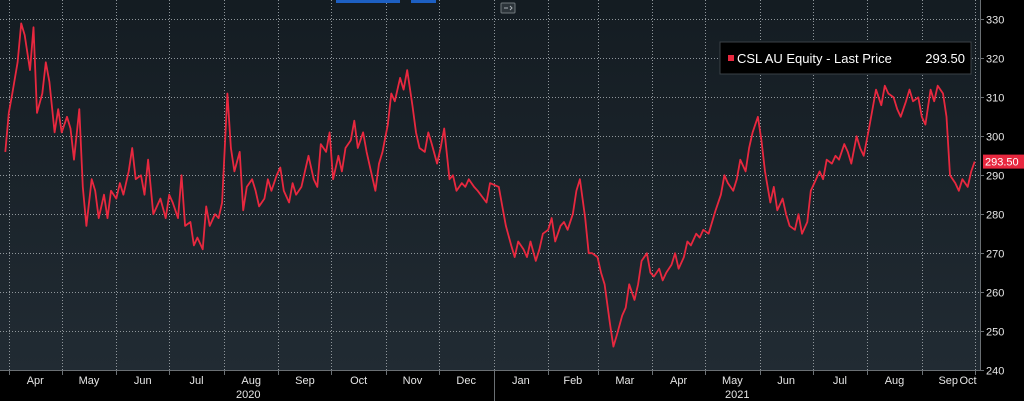  I want to click on y-tick-label: 330, so click(995, 21).